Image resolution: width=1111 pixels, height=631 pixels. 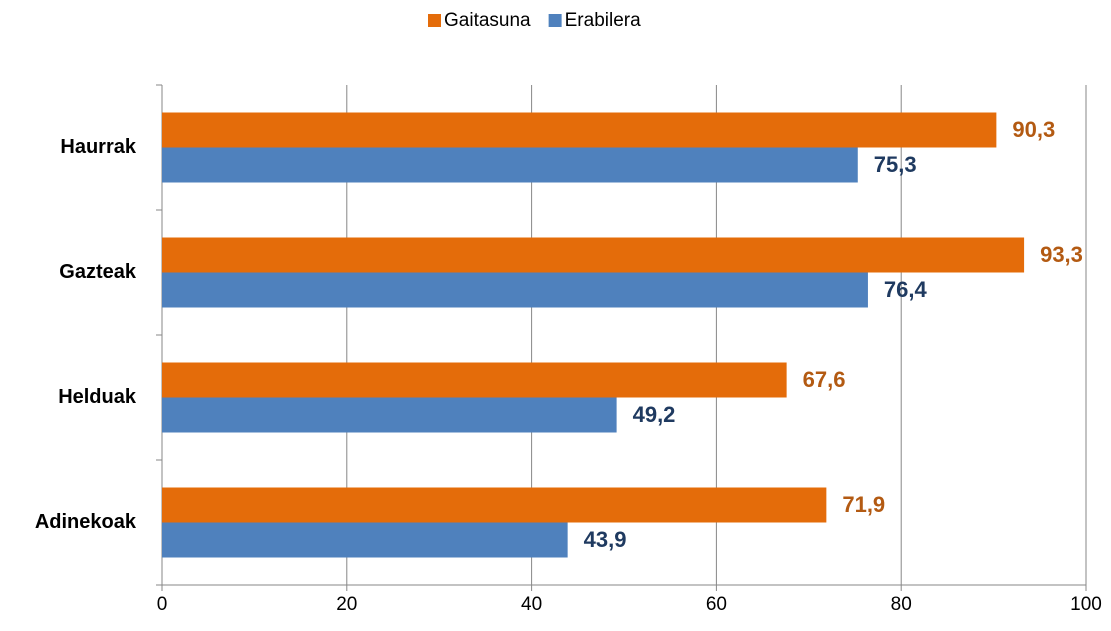 I want to click on legend-label: Gaitasuna, so click(x=487, y=20).